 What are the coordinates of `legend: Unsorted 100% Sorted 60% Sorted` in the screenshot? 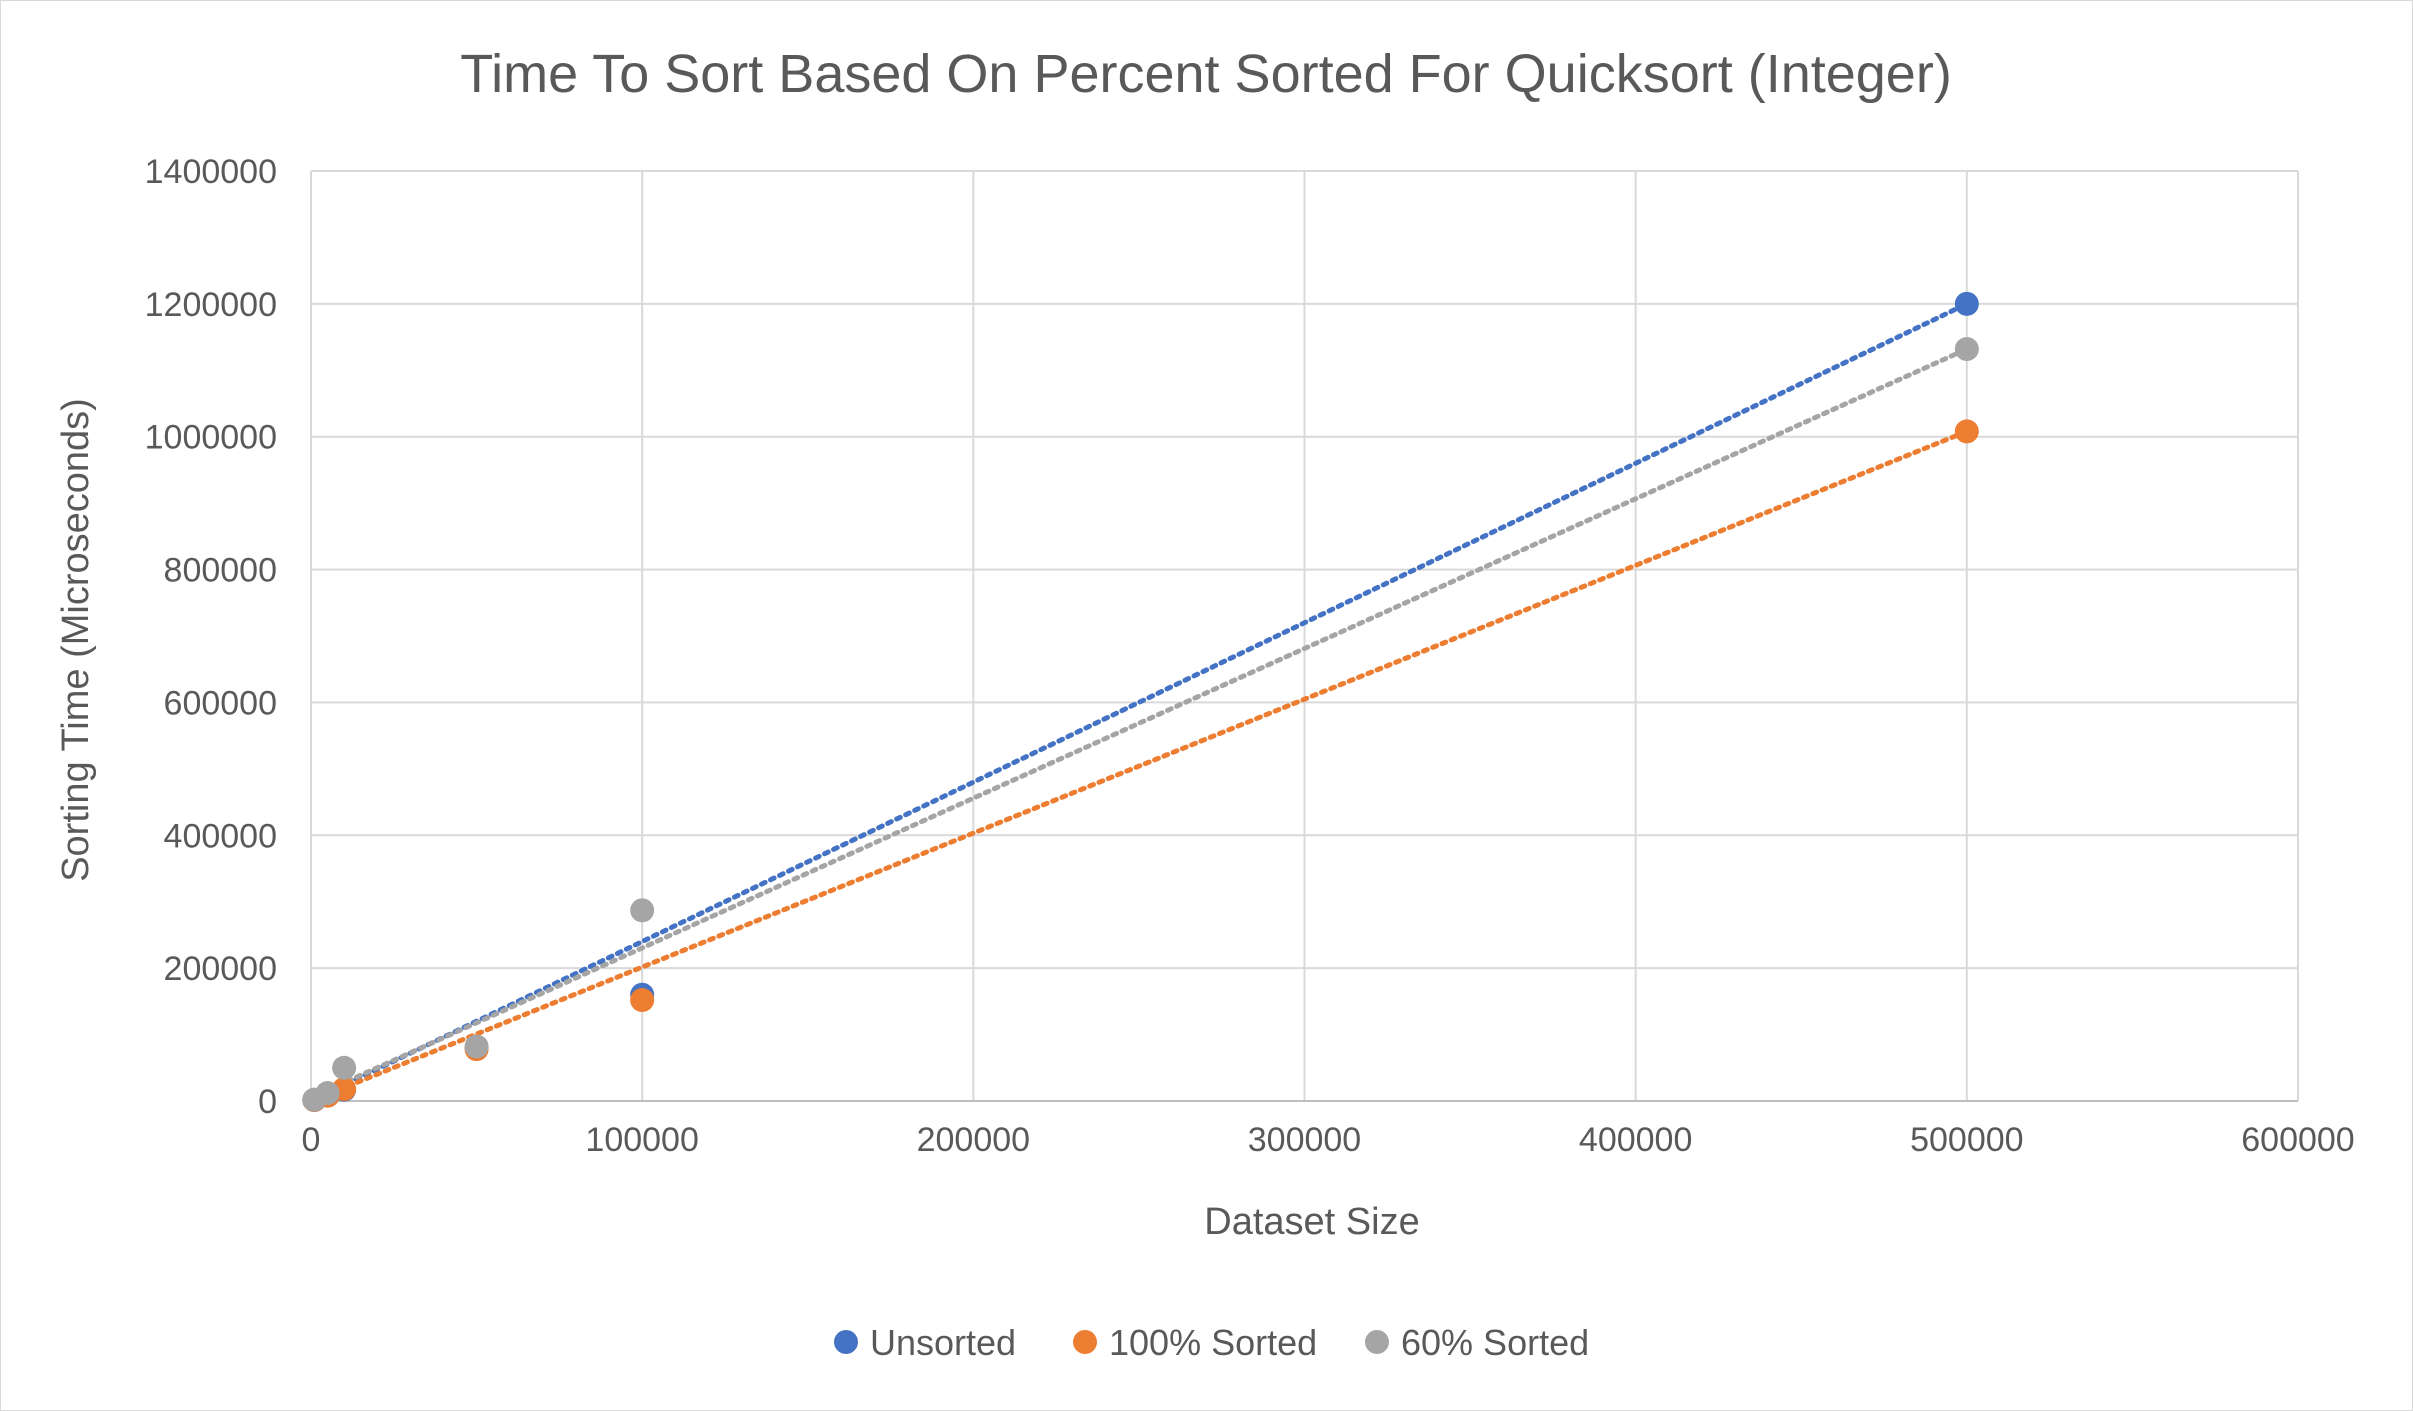 It's located at (1211, 1342).